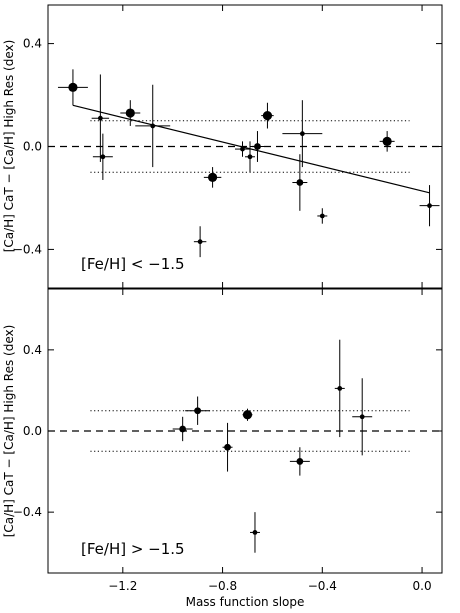 The height and width of the screenshot is (613, 460). What do you see at coordinates (251, 149) in the screenshot?
I see `fit-line` at bounding box center [251, 149].